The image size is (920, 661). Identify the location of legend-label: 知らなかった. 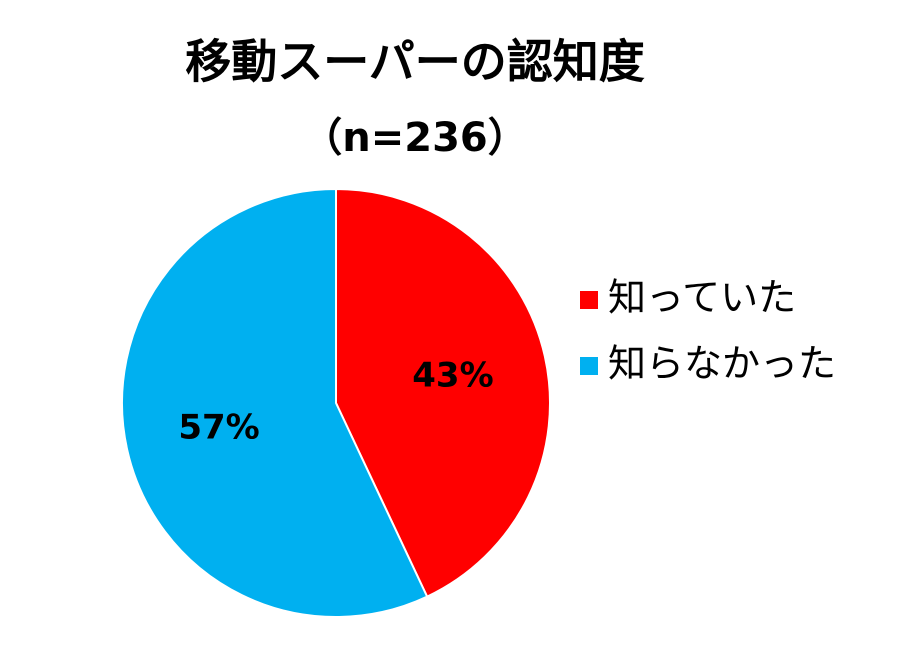
(722, 364).